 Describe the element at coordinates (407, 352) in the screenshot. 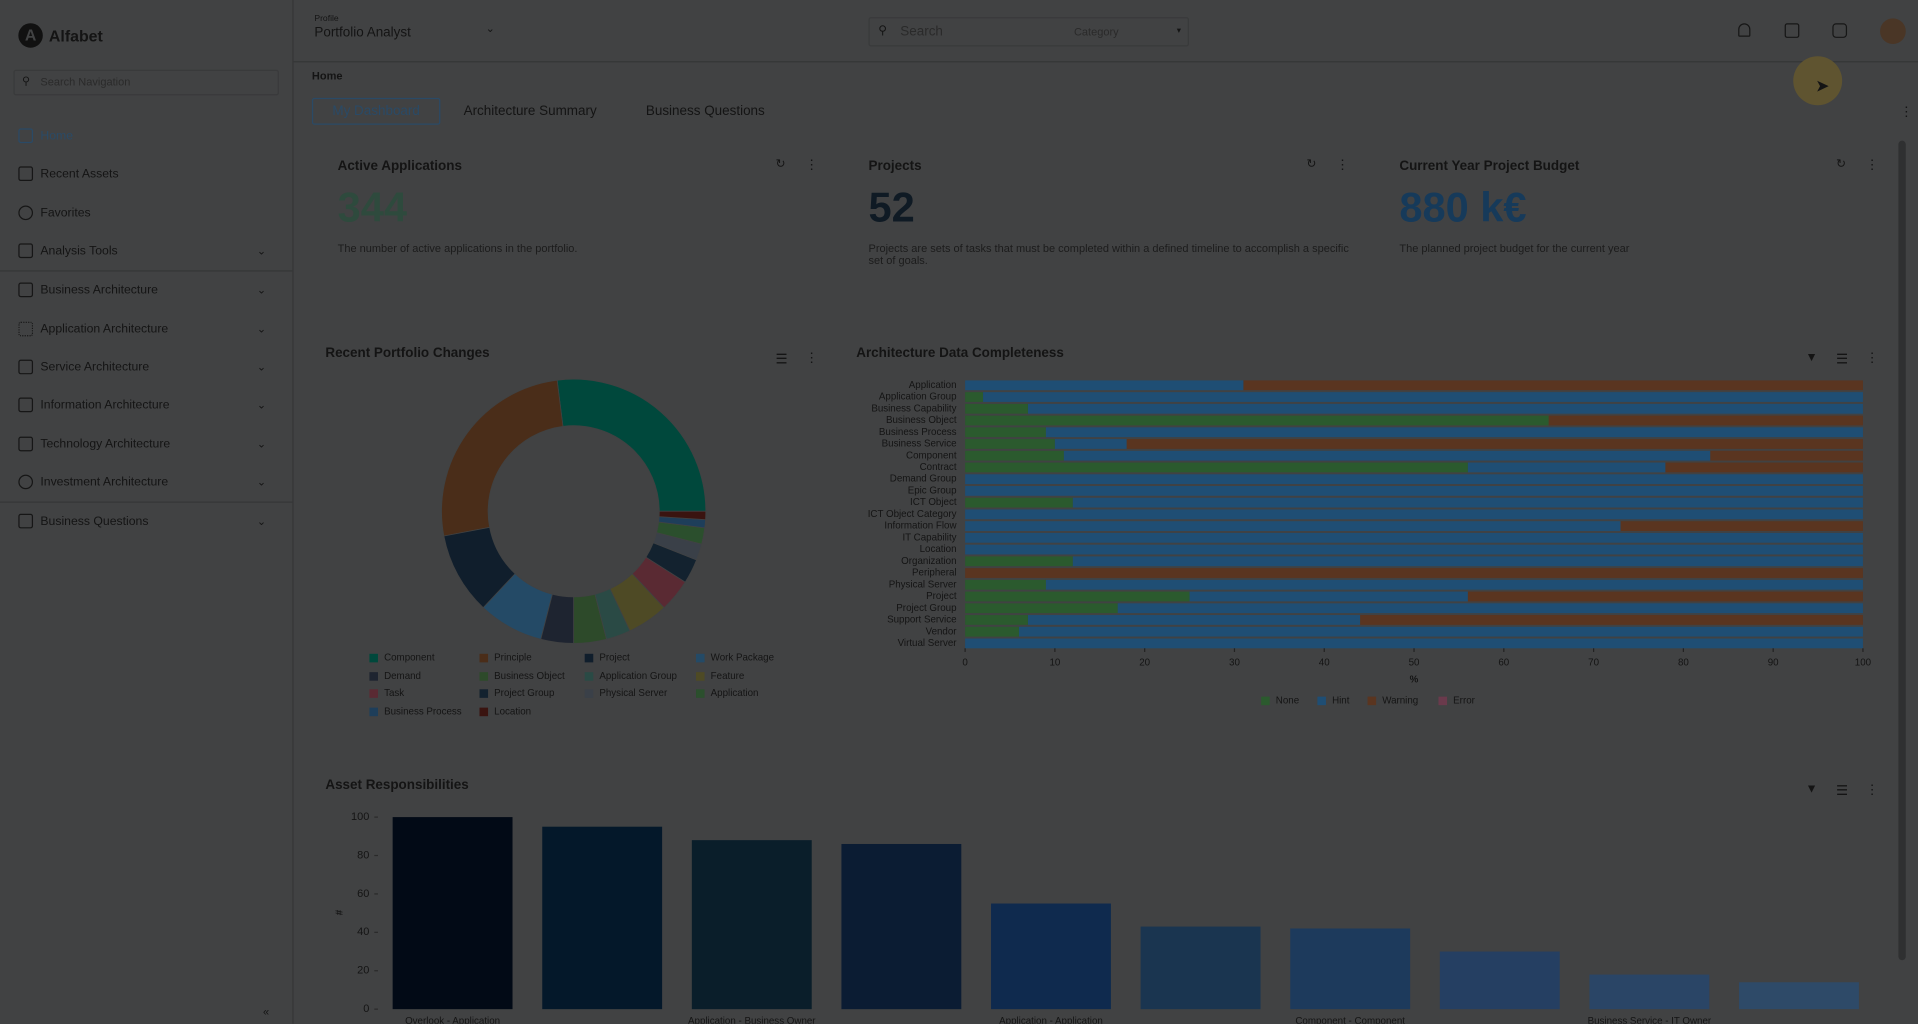

I see `chart-title: Recent Portfolio Changes` at that location.